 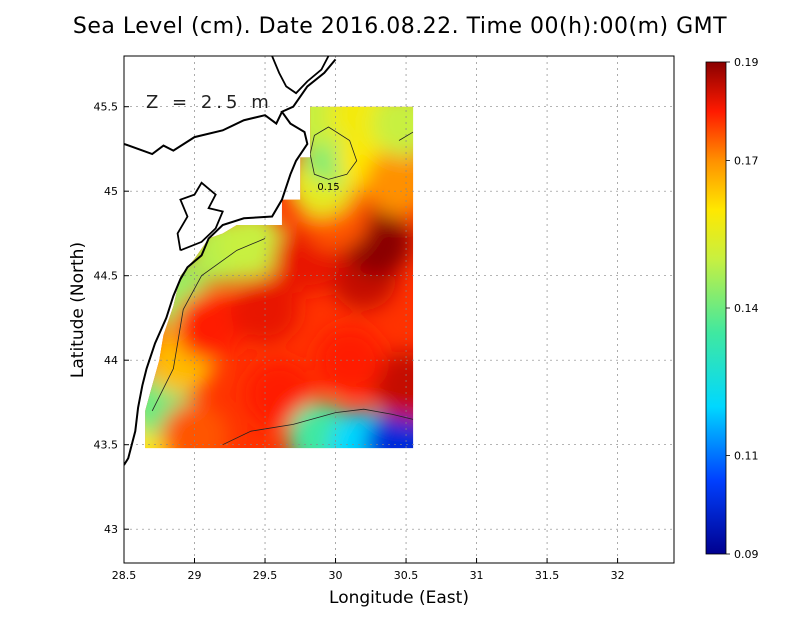 I want to click on coastline-lagoon, so click(x=200, y=216).